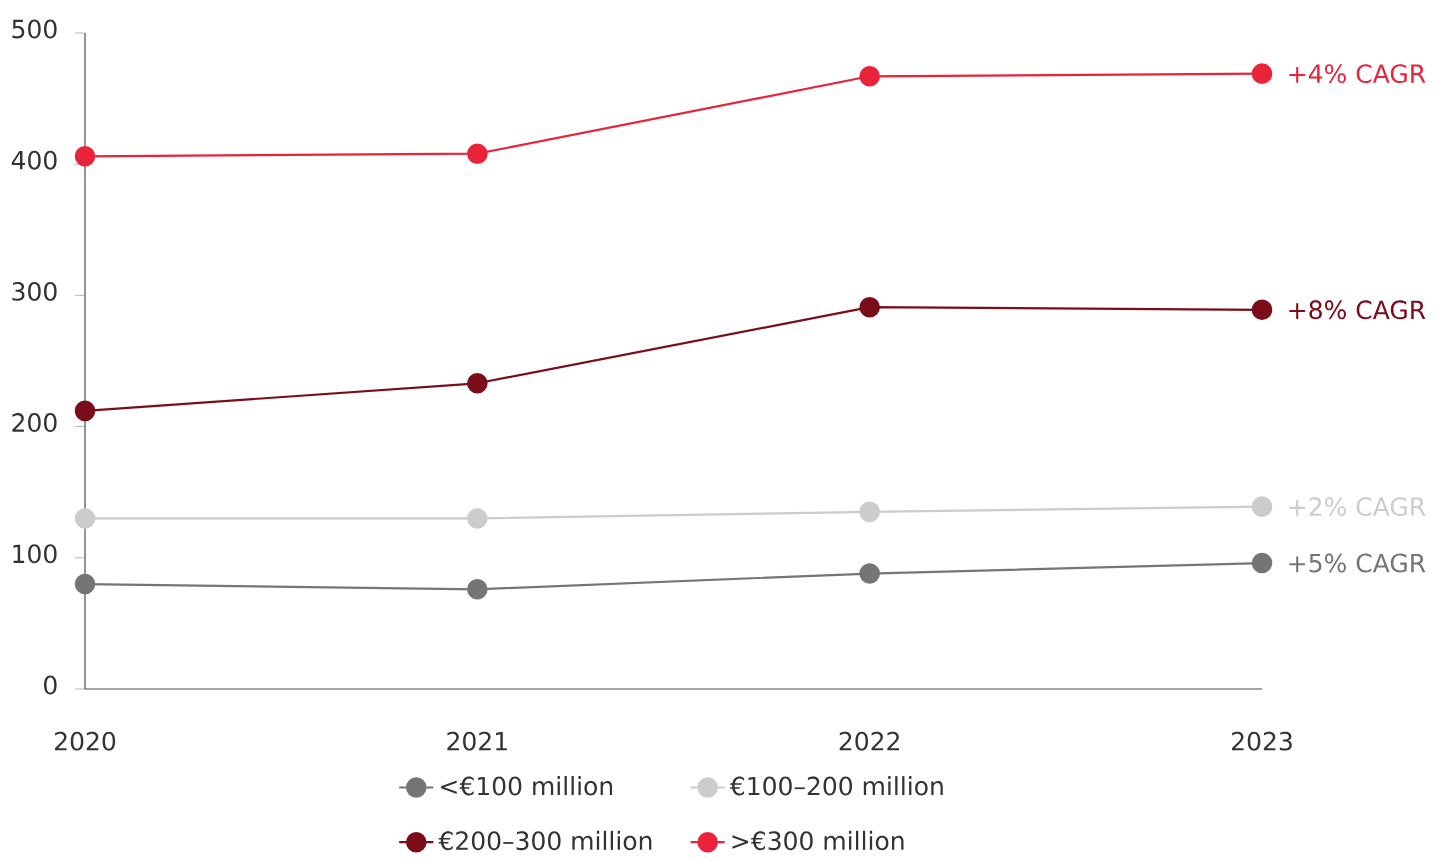 The width and height of the screenshot is (1440, 861). I want to click on annotation: +4% CAGR, so click(1357, 74).